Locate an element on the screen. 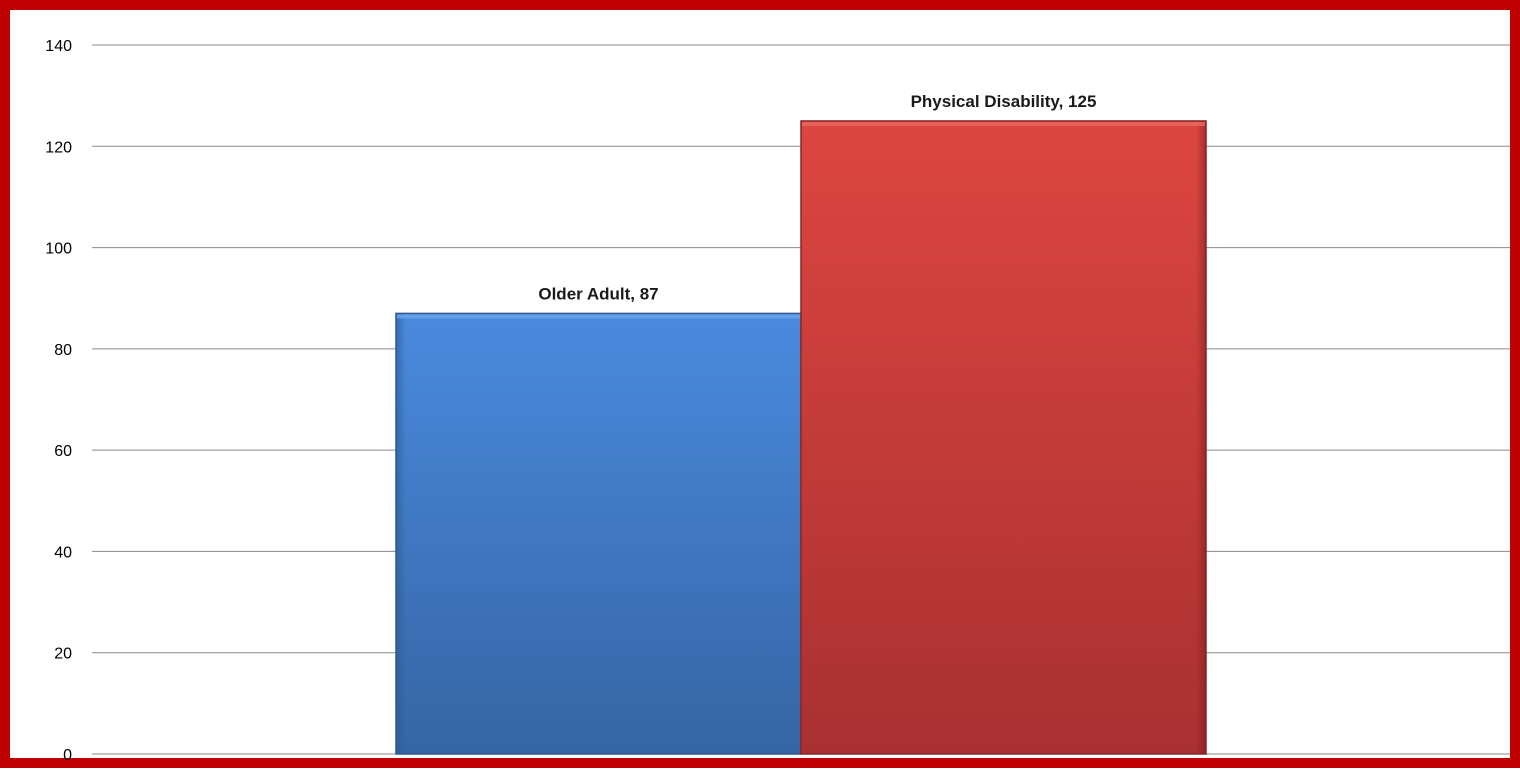 The image size is (1520, 778). y-tick-label: 60 is located at coordinates (63, 451).